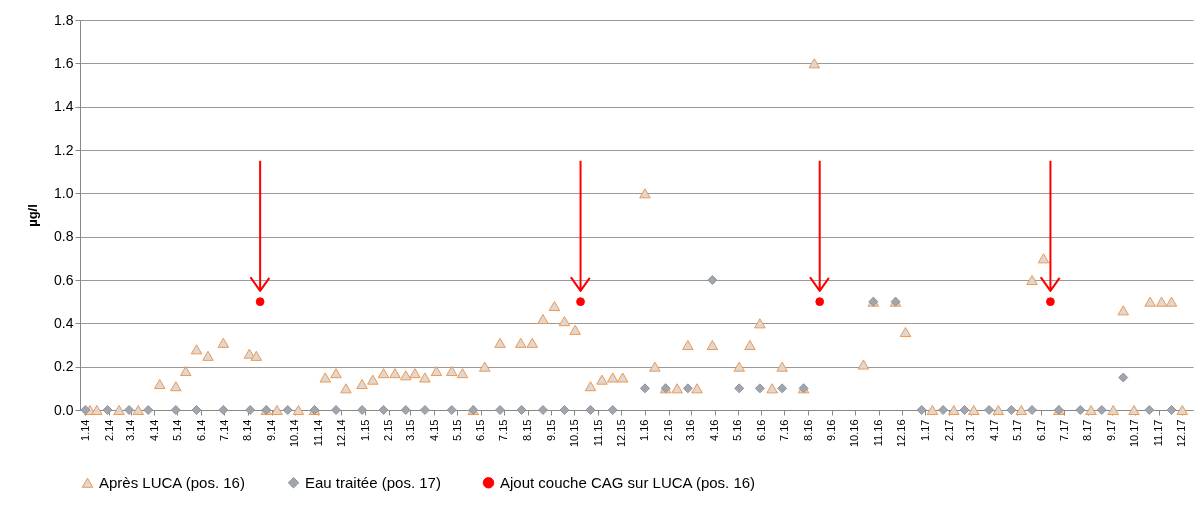 Image resolution: width=1198 pixels, height=520 pixels. Describe the element at coordinates (64, 192) in the screenshot. I see `y-tick-label: 1.0` at that location.